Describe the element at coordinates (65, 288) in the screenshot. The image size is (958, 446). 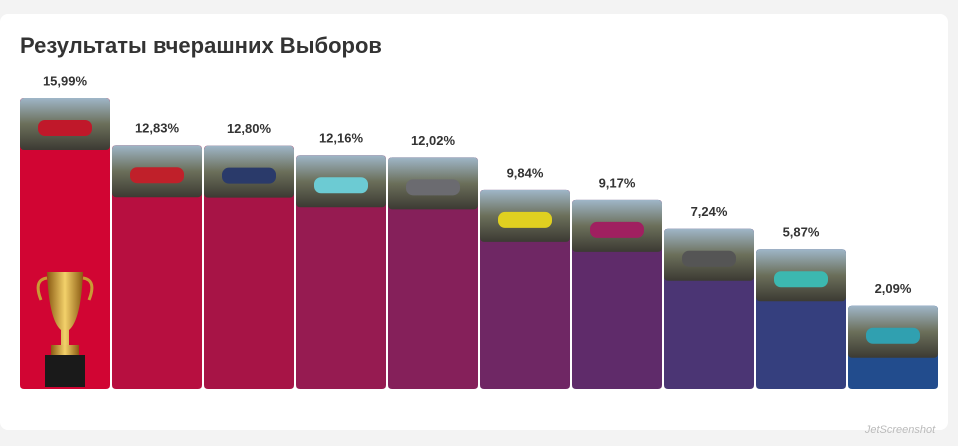
I see `trophy-handles` at that location.